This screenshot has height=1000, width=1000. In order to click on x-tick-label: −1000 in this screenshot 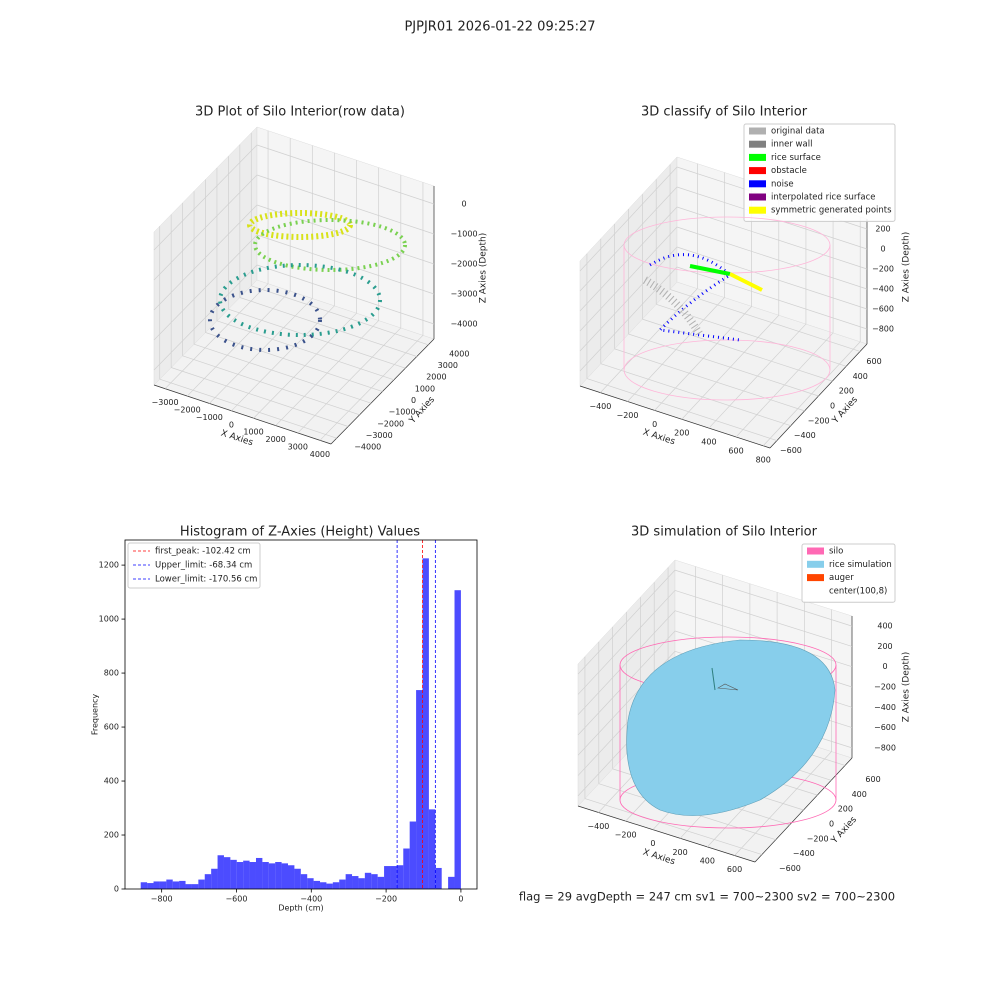, I will do `click(209, 417)`.